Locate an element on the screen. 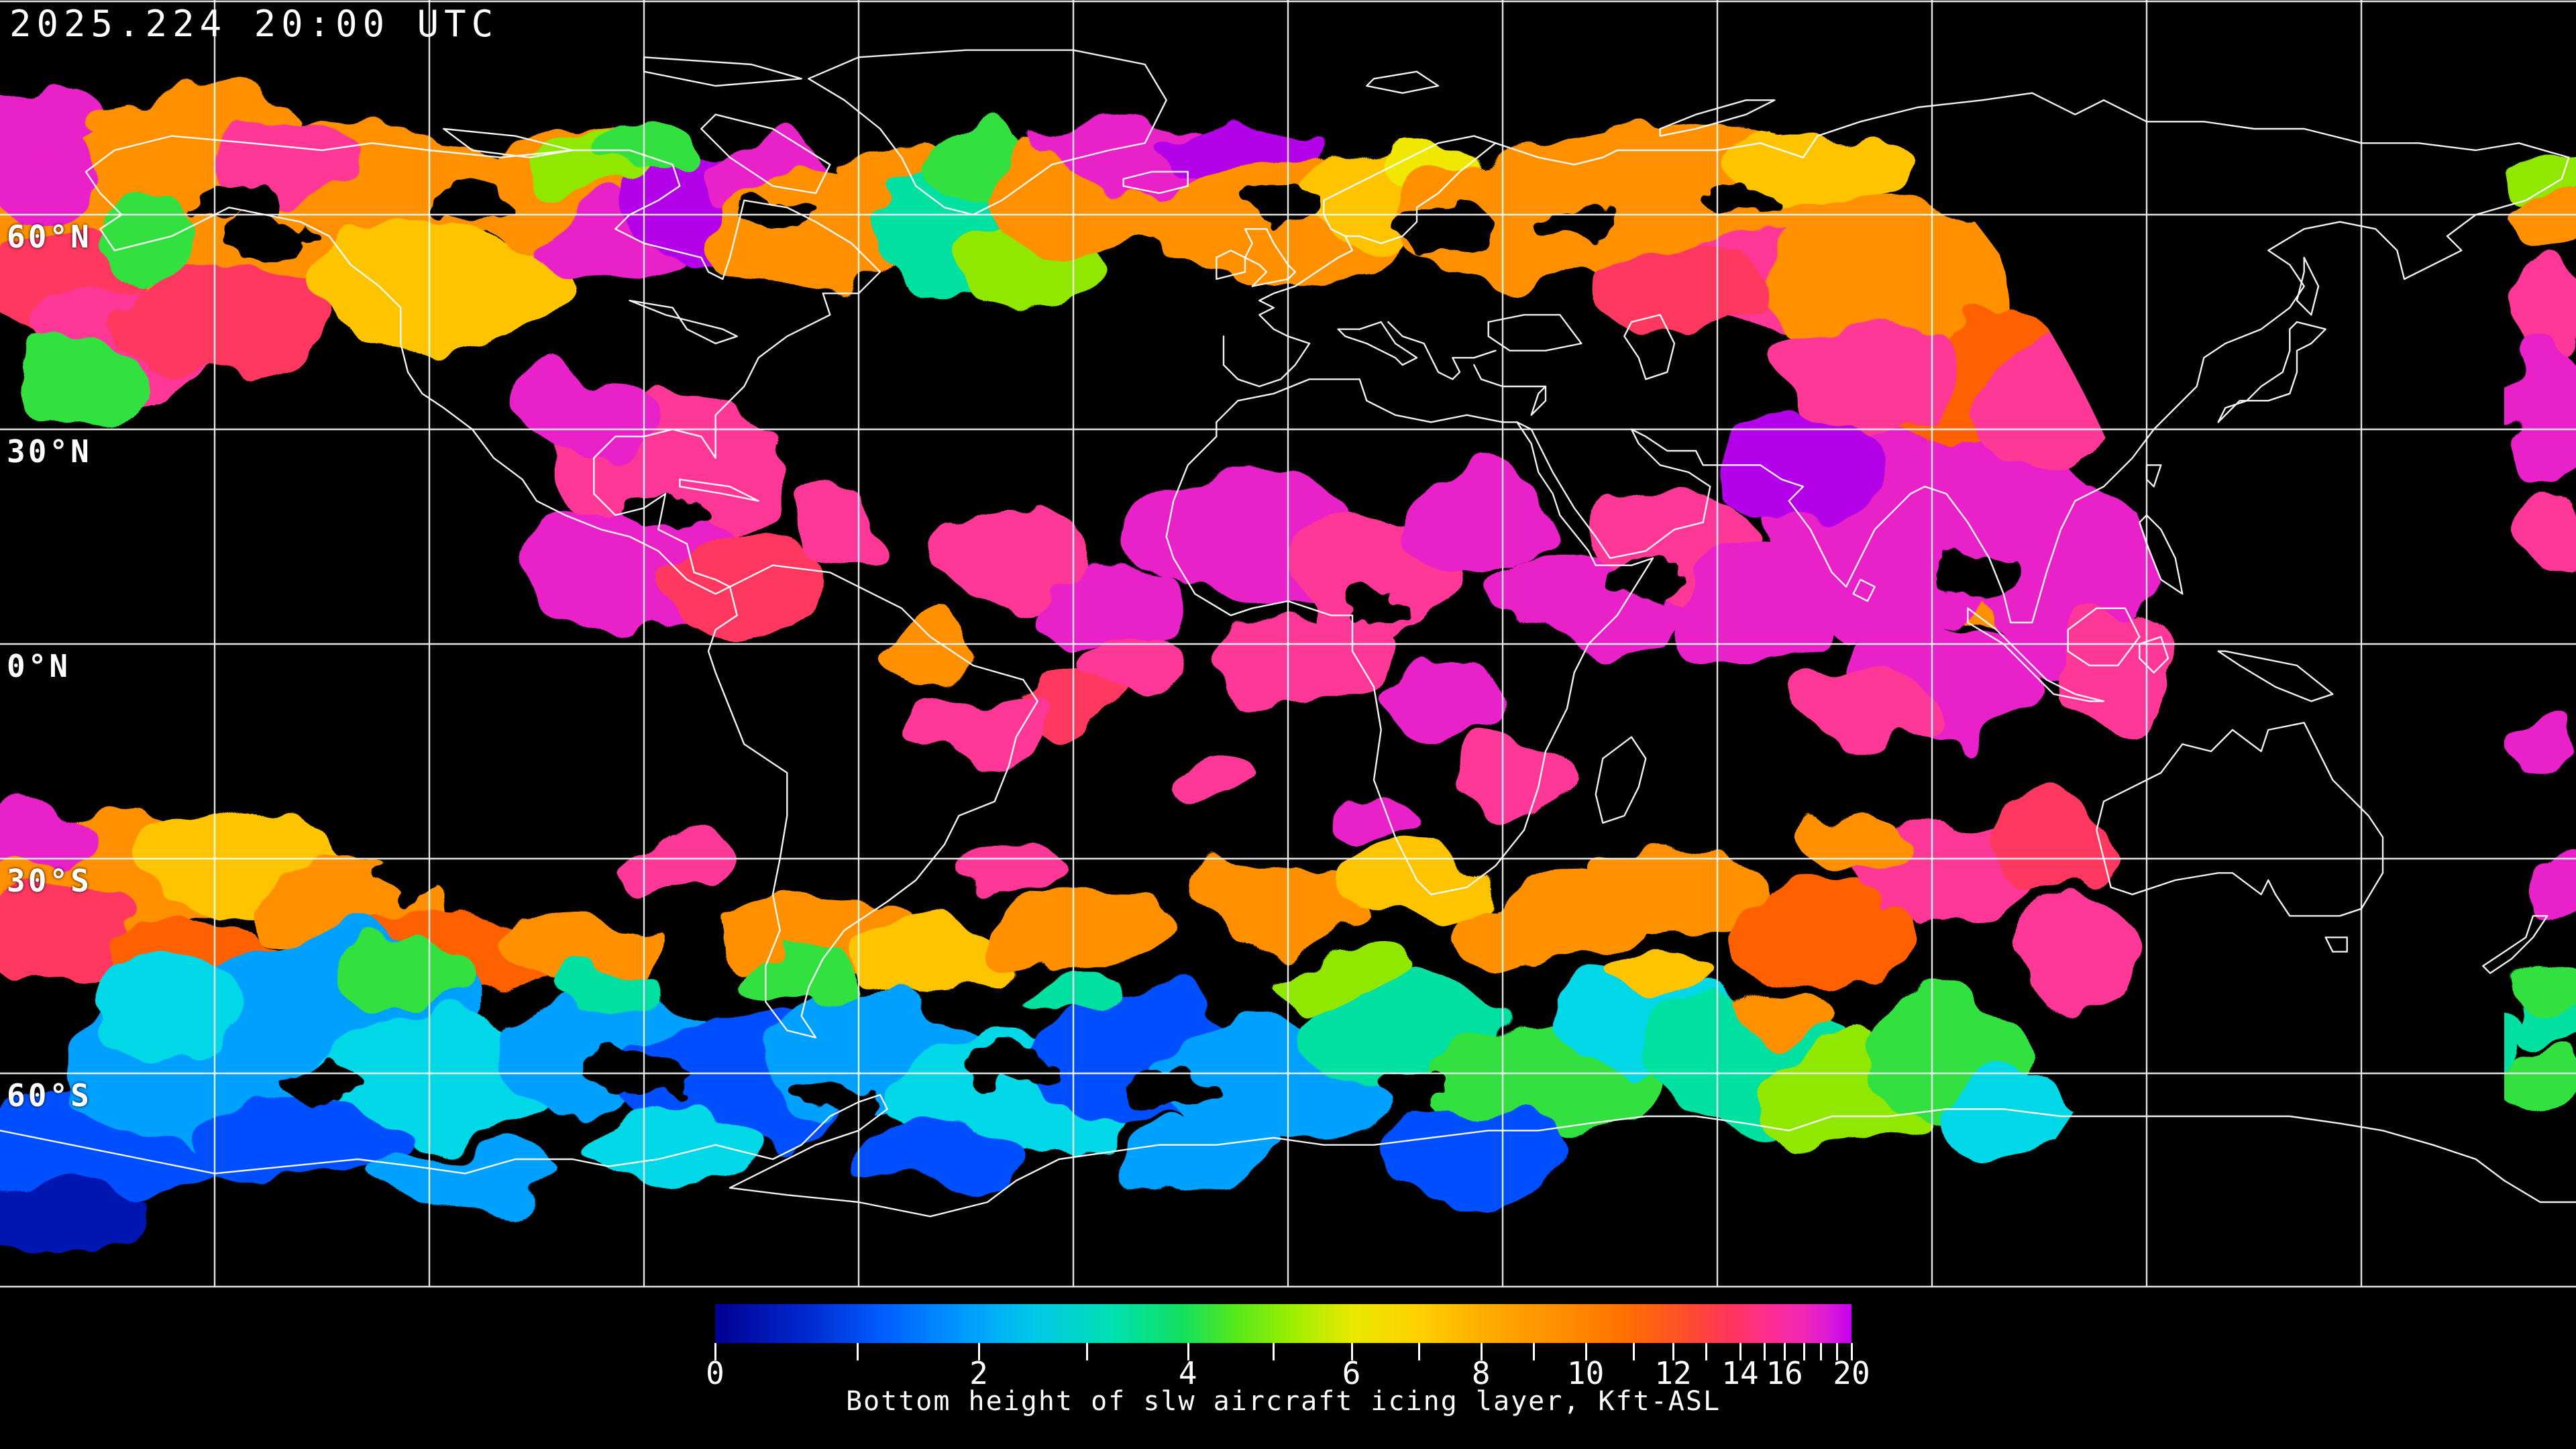 Image resolution: width=2576 pixels, height=1449 pixels. latitude-label: 30°S is located at coordinates (49, 881).